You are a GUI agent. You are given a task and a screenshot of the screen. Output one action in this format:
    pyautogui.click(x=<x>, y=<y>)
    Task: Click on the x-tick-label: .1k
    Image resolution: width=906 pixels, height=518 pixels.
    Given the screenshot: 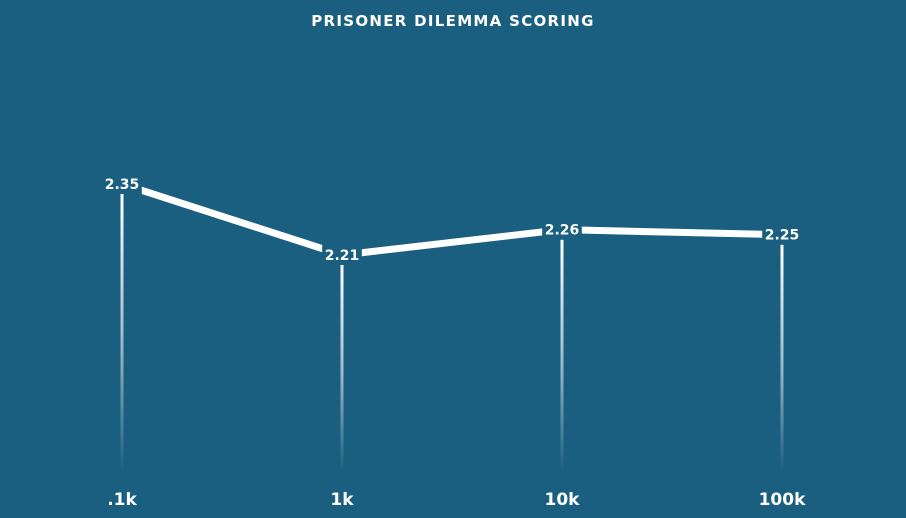 What is the action you would take?
    pyautogui.click(x=122, y=500)
    